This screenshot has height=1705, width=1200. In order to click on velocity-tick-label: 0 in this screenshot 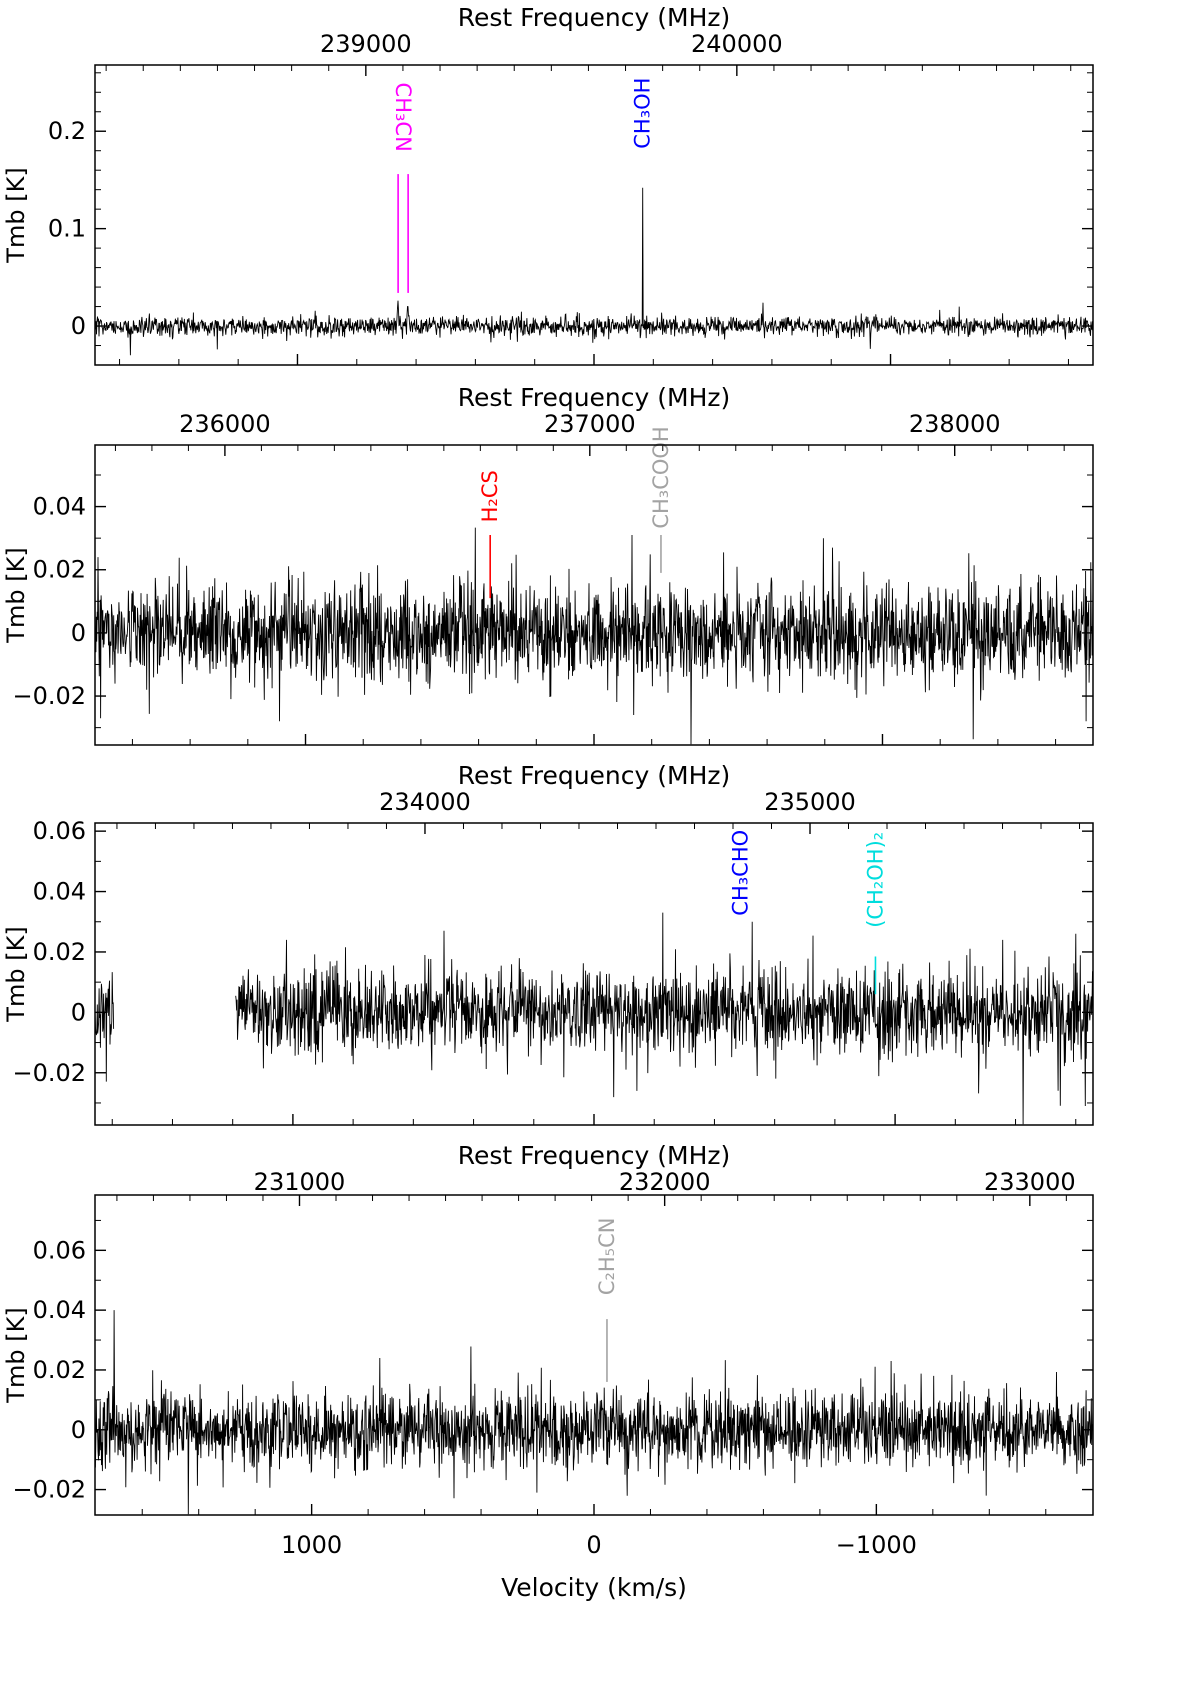, I will do `click(593, 1545)`.